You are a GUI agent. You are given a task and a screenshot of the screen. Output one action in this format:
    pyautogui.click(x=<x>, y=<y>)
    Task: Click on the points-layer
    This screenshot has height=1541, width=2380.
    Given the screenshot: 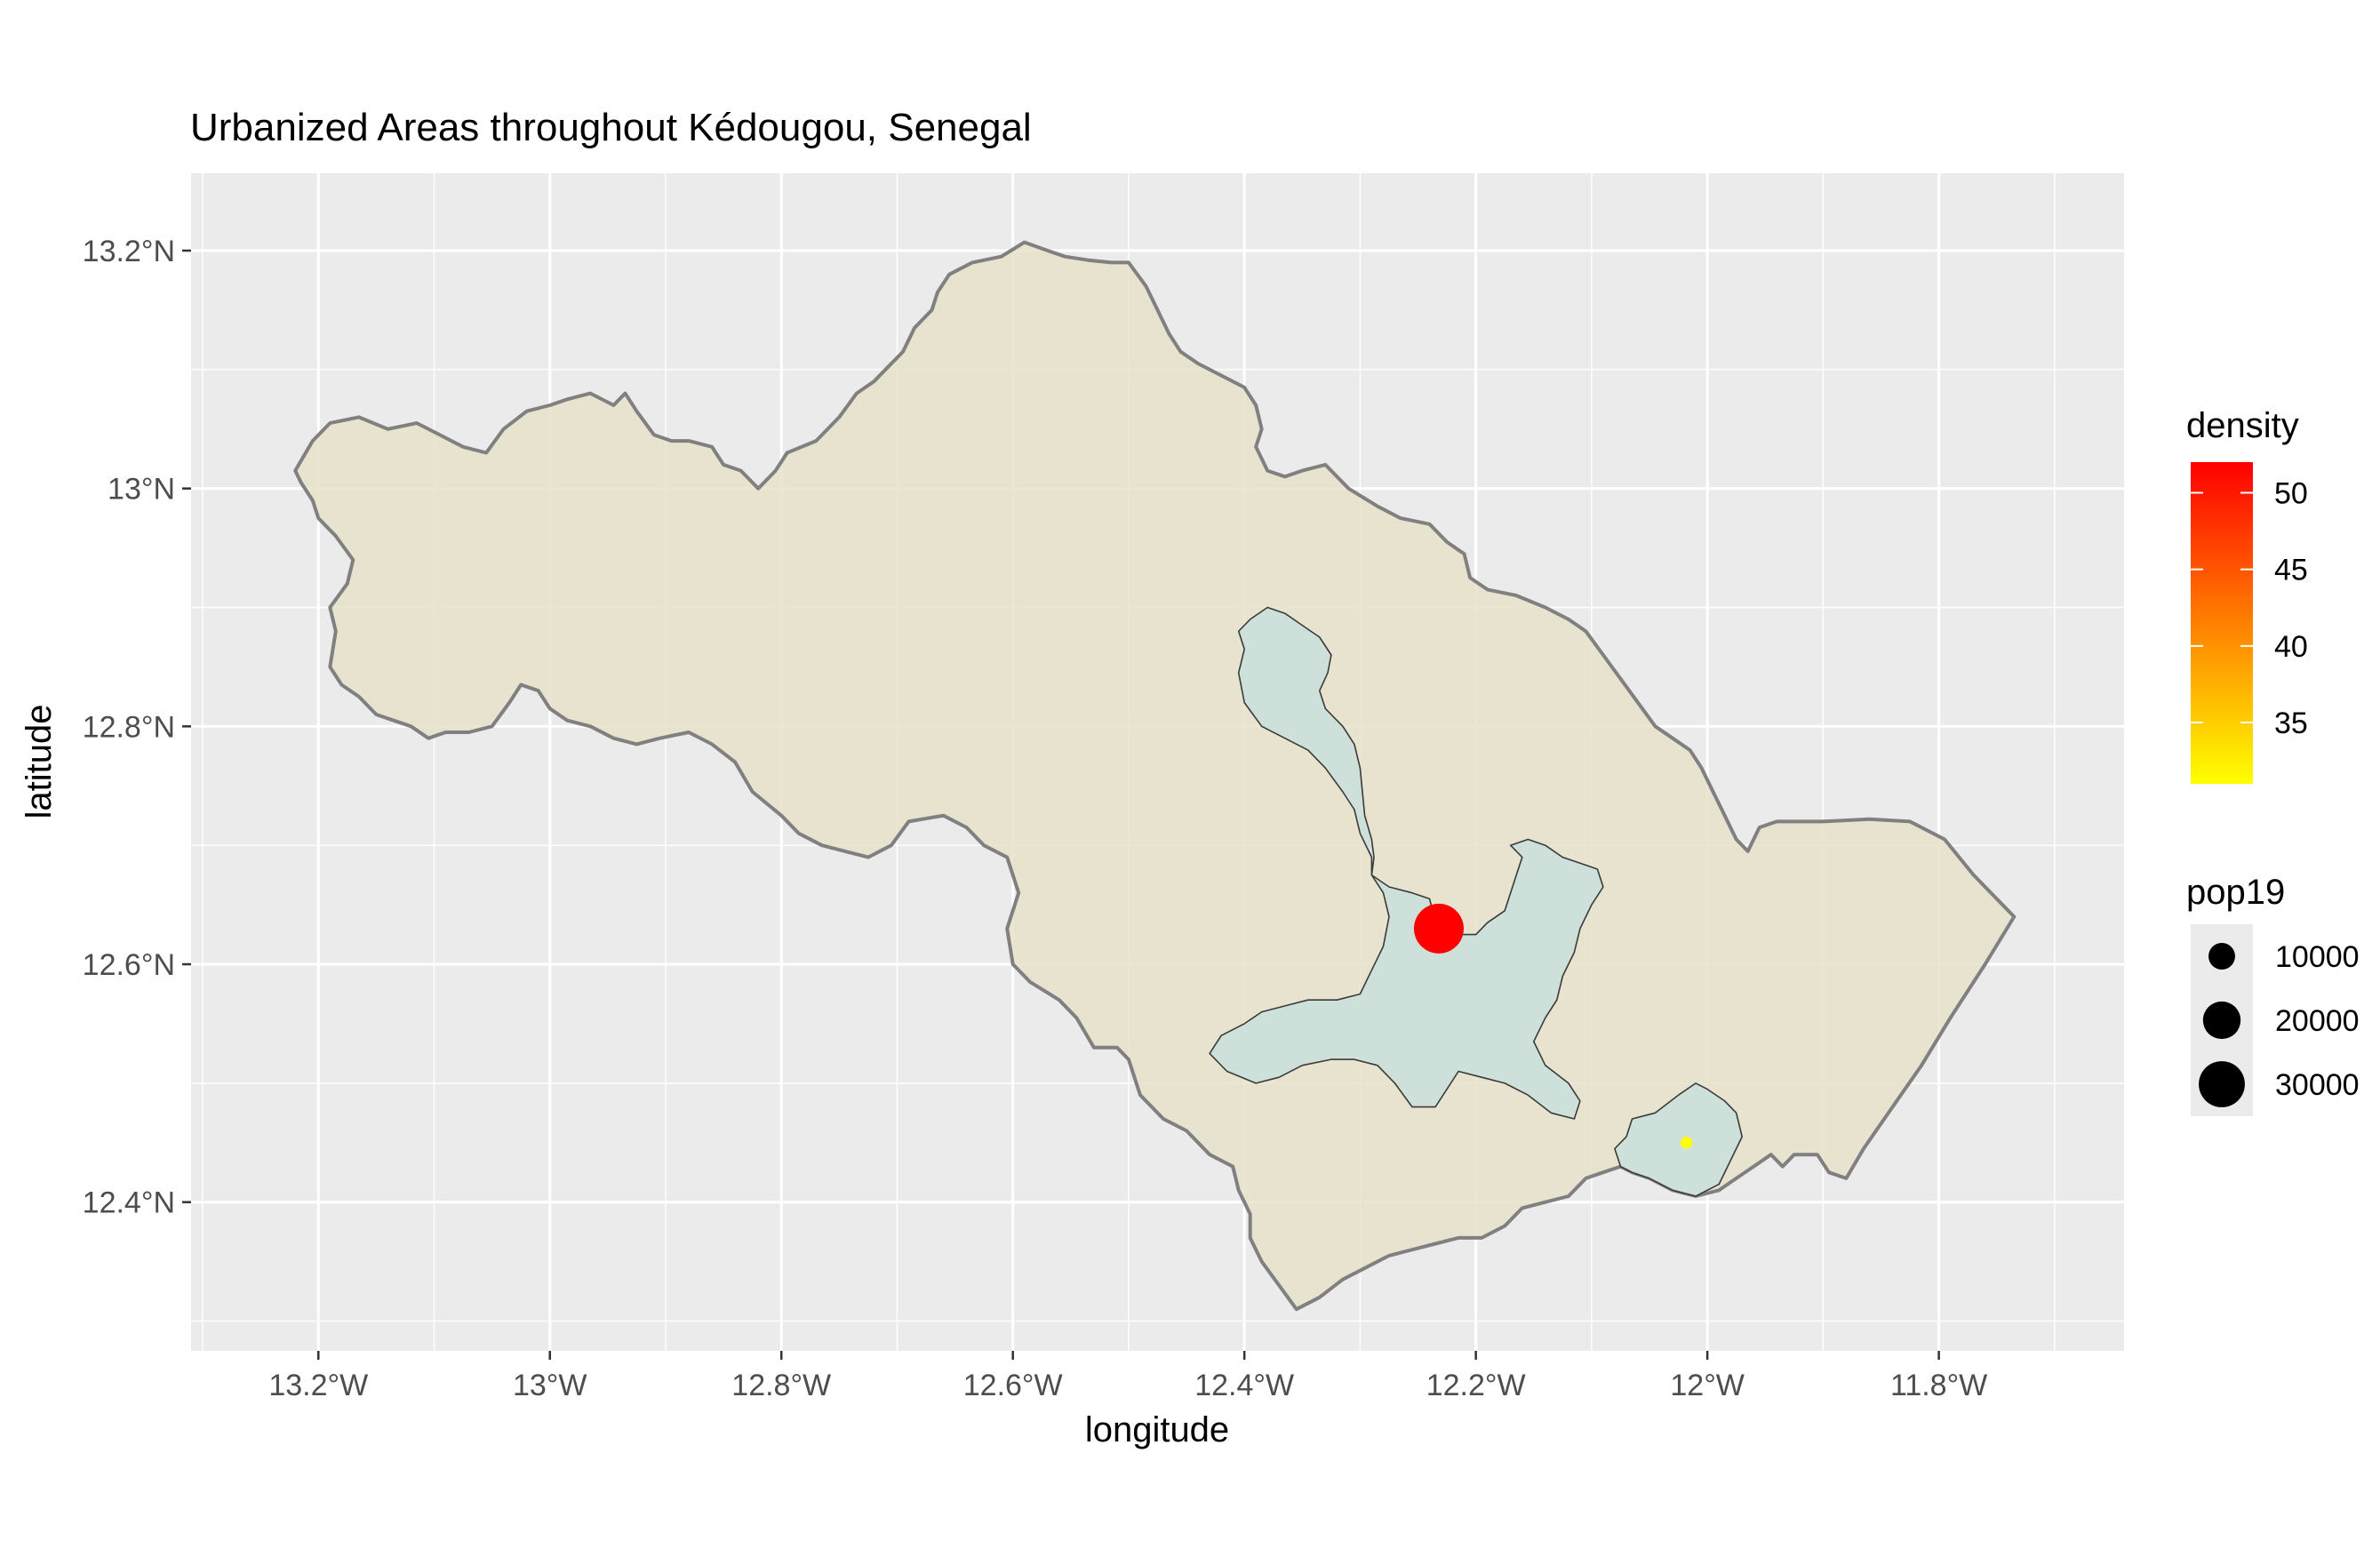 What is the action you would take?
    pyautogui.click(x=1553, y=1026)
    